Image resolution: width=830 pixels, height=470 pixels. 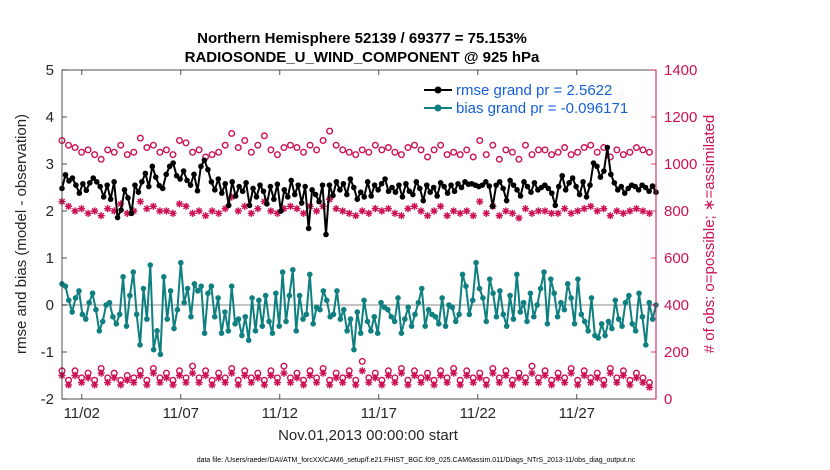 I want to click on y-right-tick-label: 1400, so click(x=680, y=70).